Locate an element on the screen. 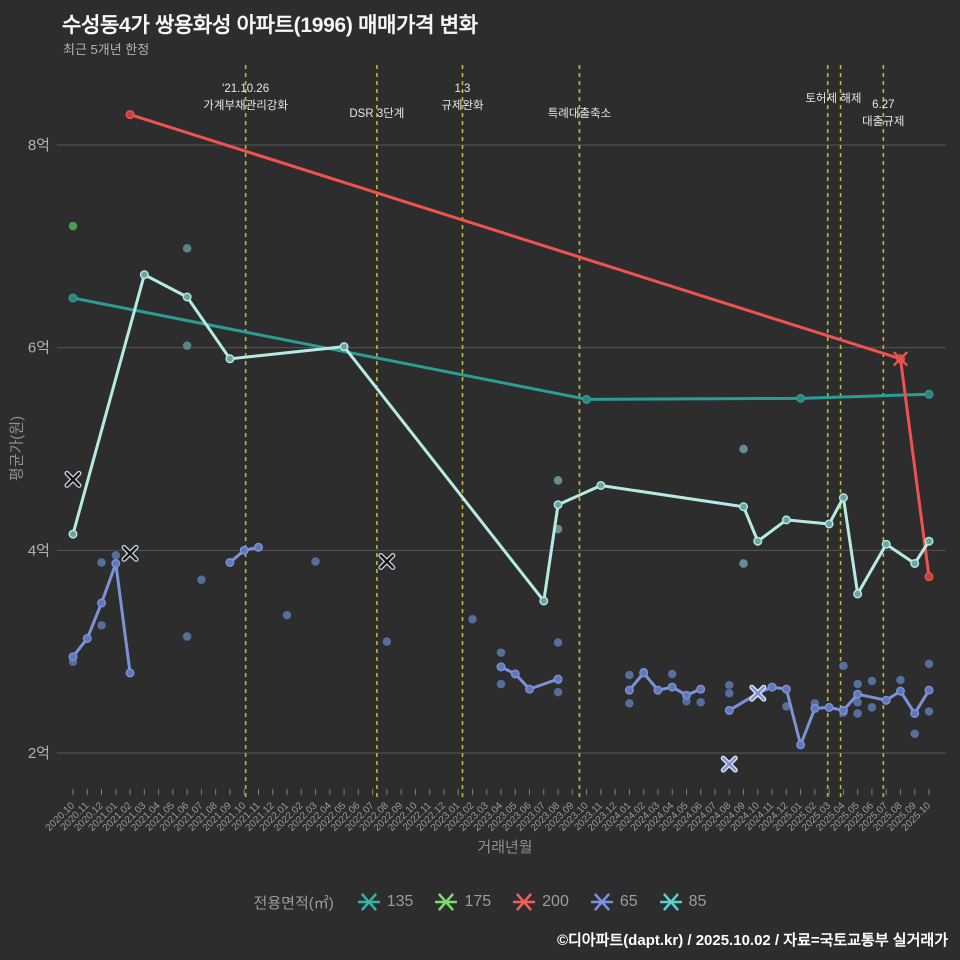  legend-item-65: 65 is located at coordinates (614, 902).